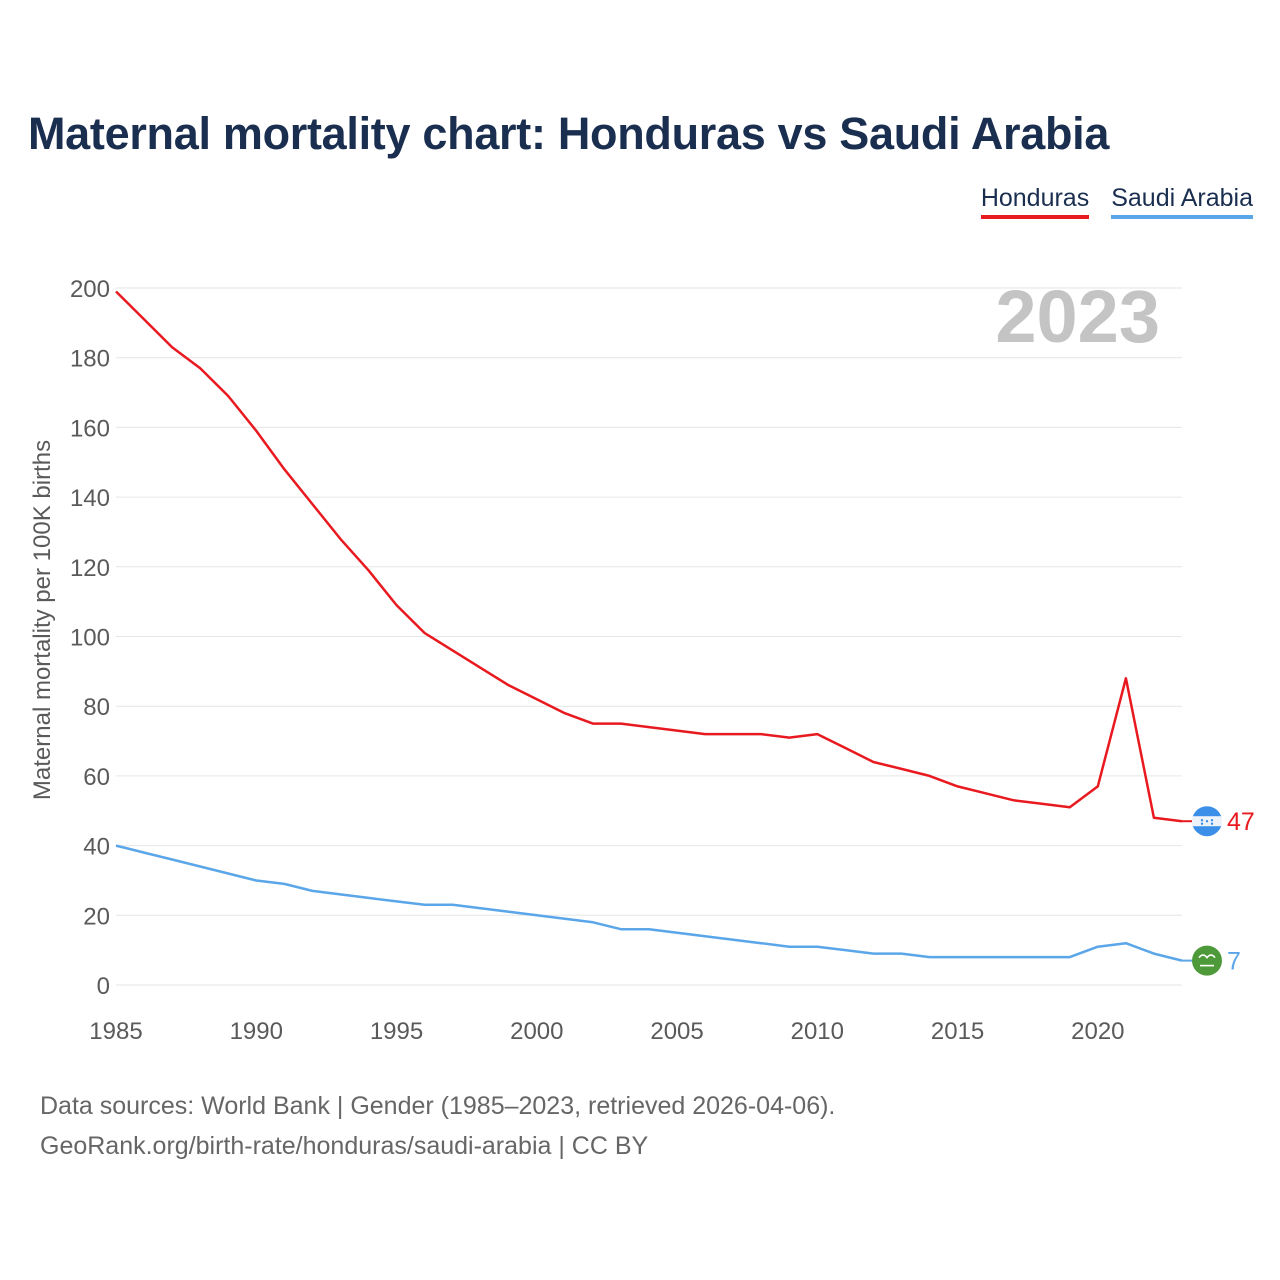  I want to click on flag-script, so click(1207, 956).